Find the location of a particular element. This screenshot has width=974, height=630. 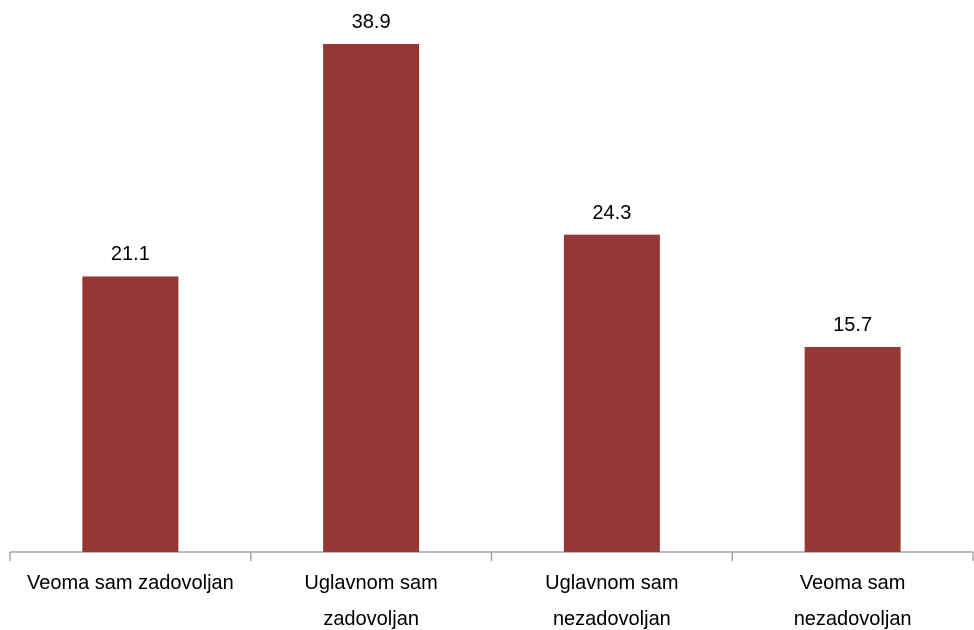

x-tick-label: Uglavnom sam nezadovoljan is located at coordinates (612, 601).